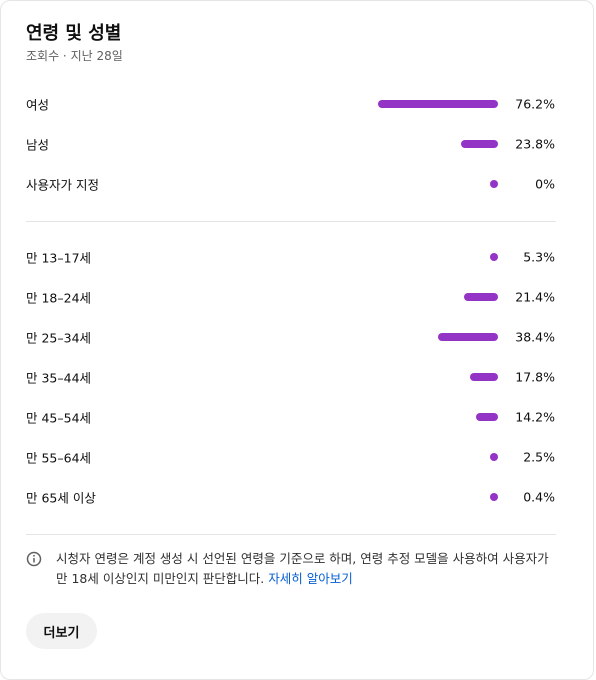 The height and width of the screenshot is (680, 596). What do you see at coordinates (59, 418) in the screenshot?
I see `row-label: 만 45–54세` at bounding box center [59, 418].